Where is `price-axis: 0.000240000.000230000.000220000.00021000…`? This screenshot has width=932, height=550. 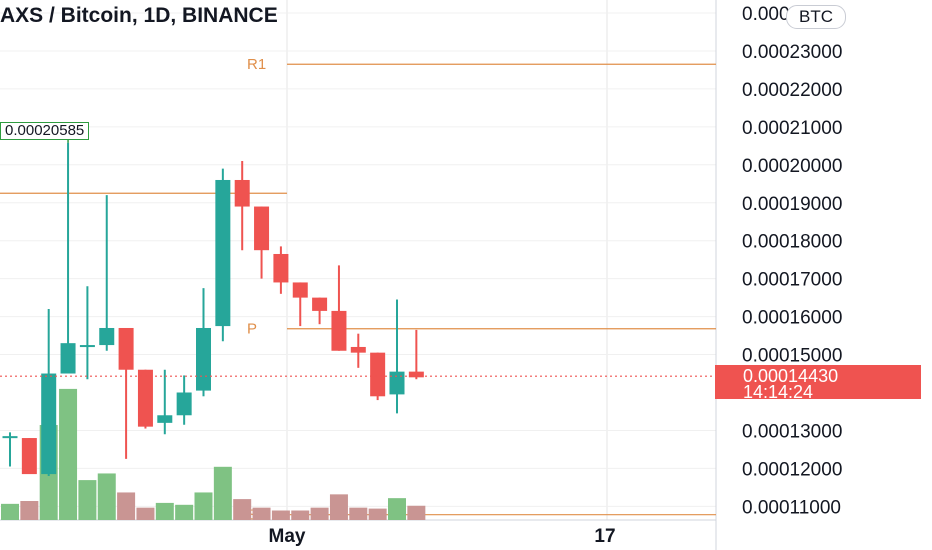
price-axis: 0.000240000.000230000.000220000.00021000… is located at coordinates (792, 261).